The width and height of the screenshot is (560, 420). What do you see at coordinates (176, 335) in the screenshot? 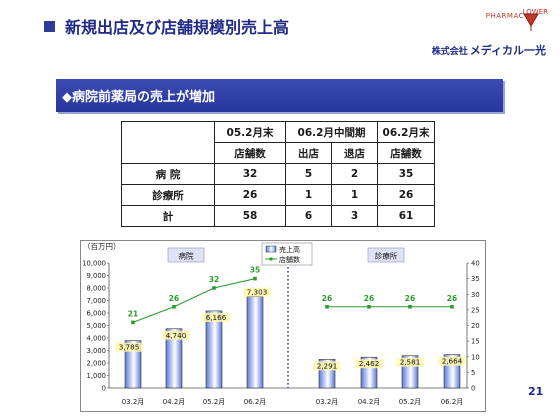
I see `sales-label: 4,740` at bounding box center [176, 335].